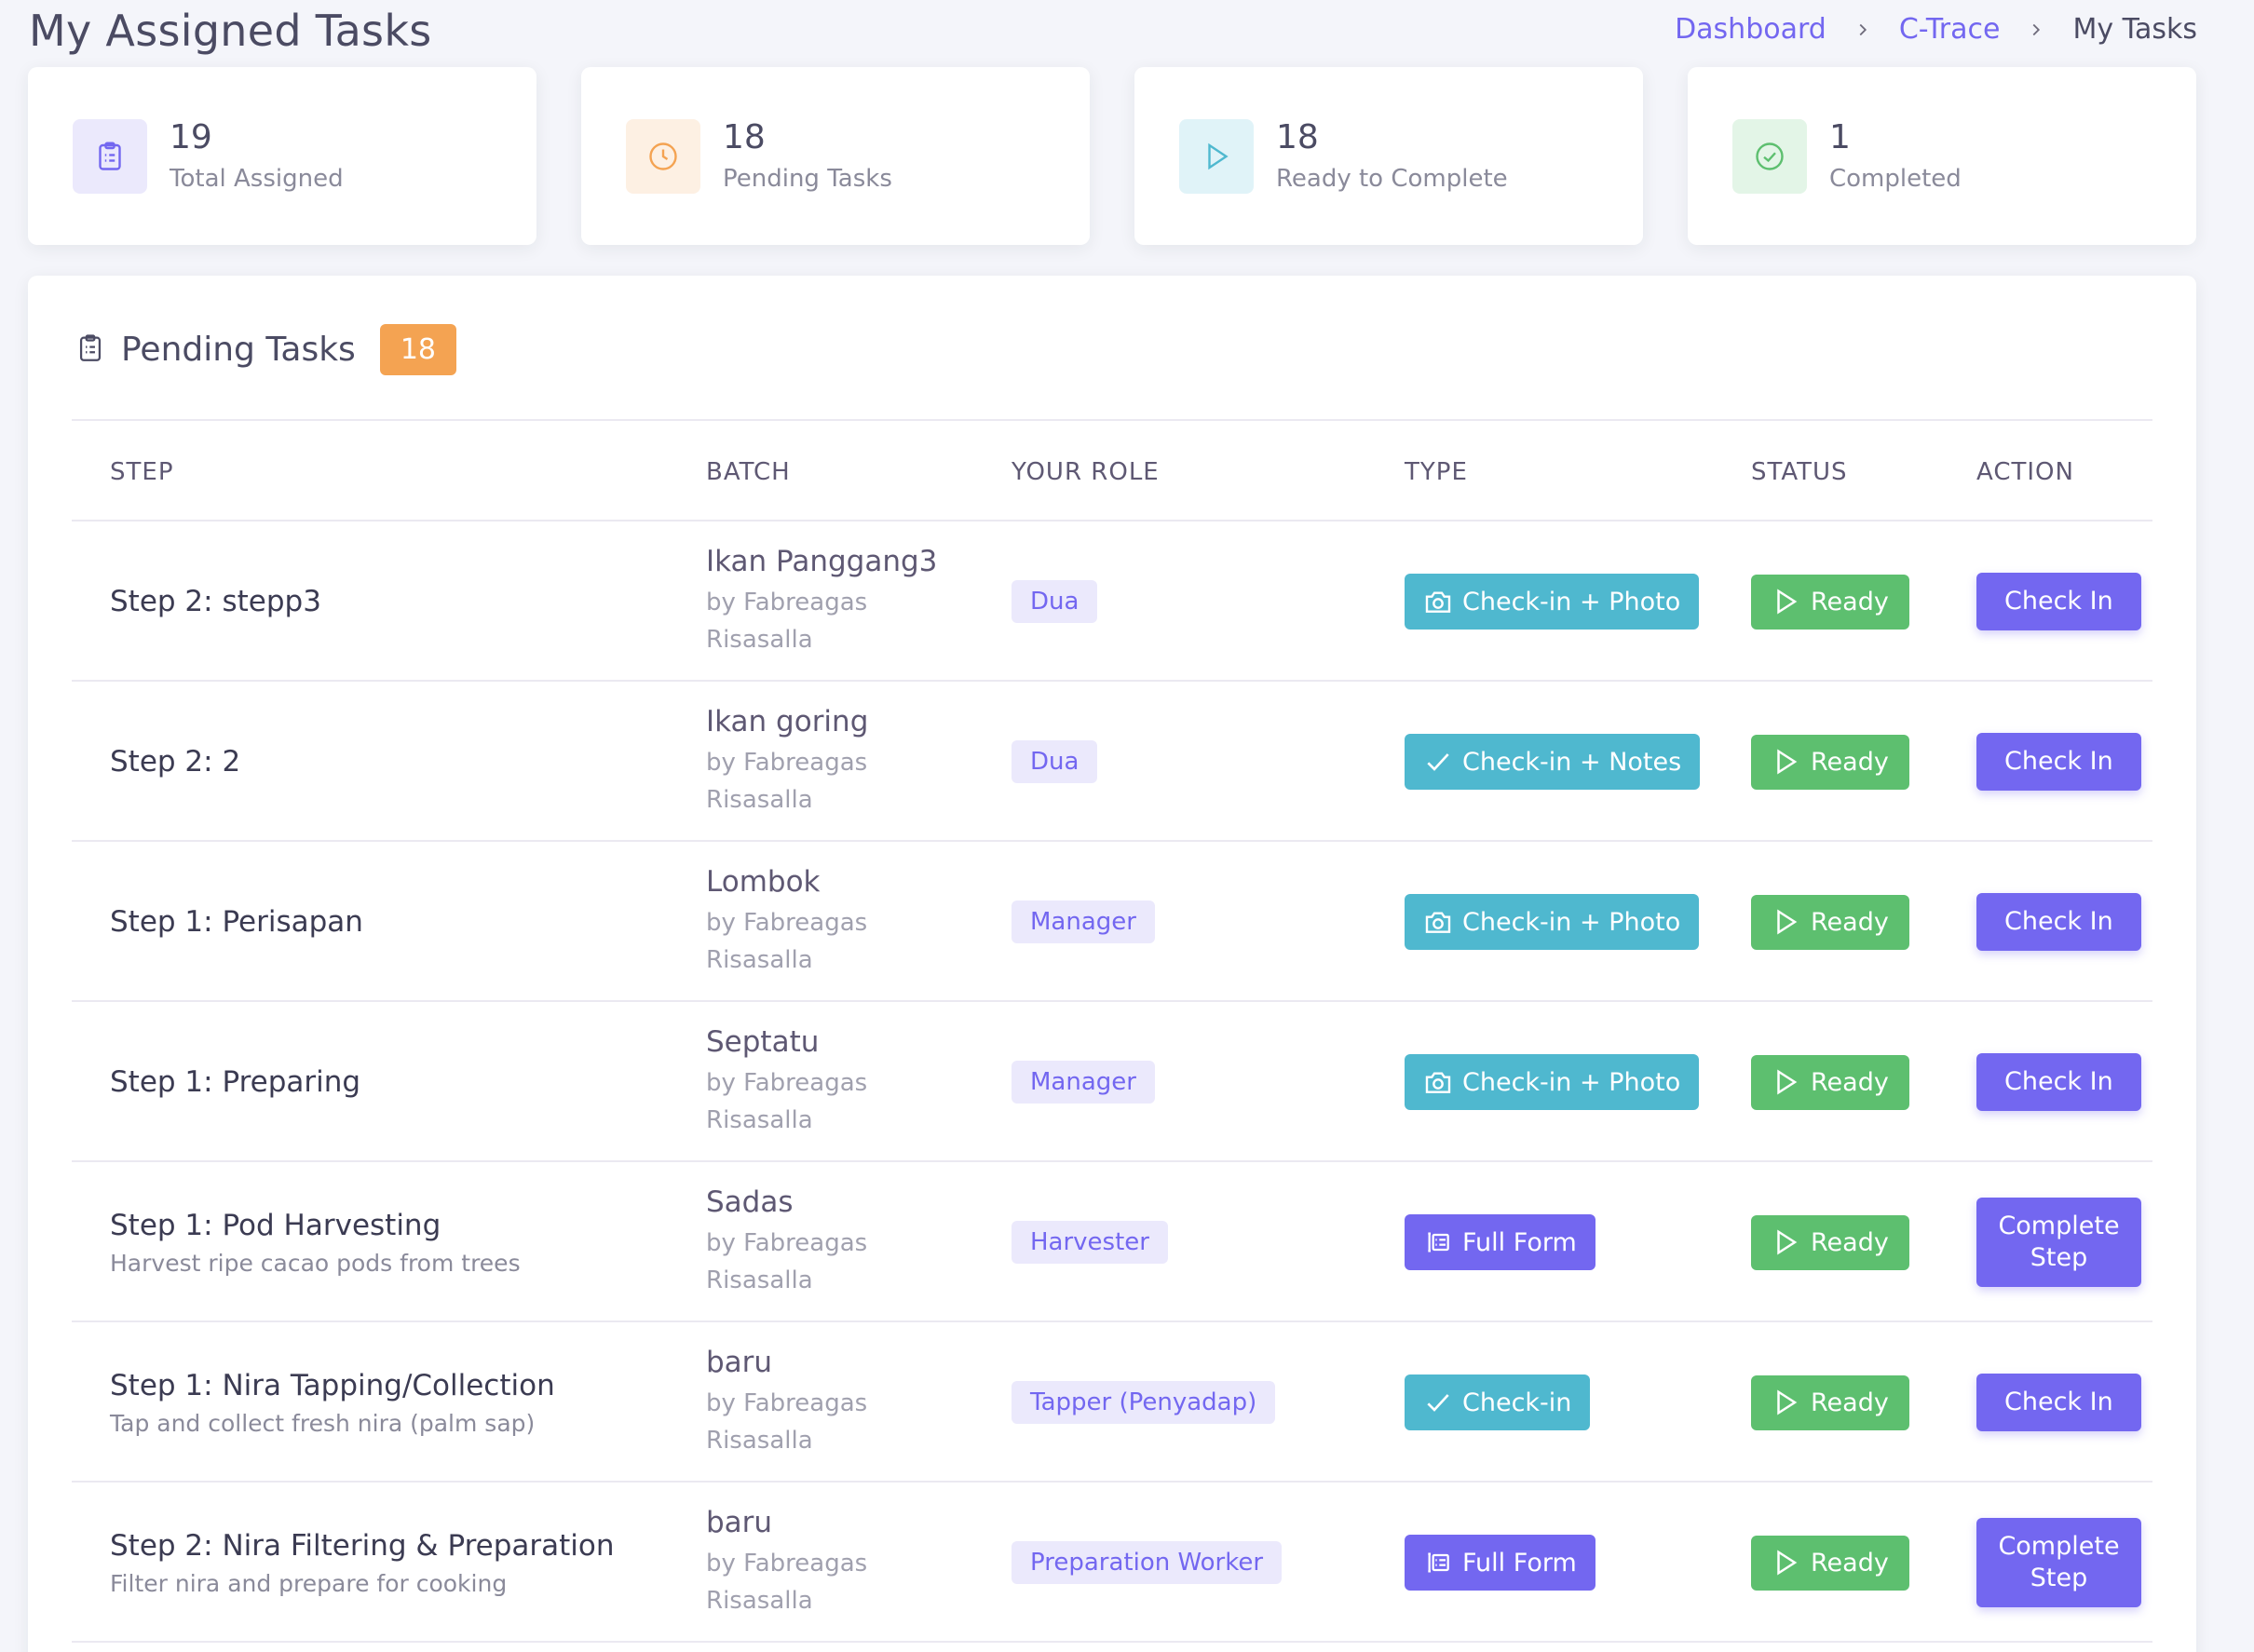 The height and width of the screenshot is (1652, 2254). What do you see at coordinates (370, 762) in the screenshot?
I see `step-cell: Step 2: 2` at bounding box center [370, 762].